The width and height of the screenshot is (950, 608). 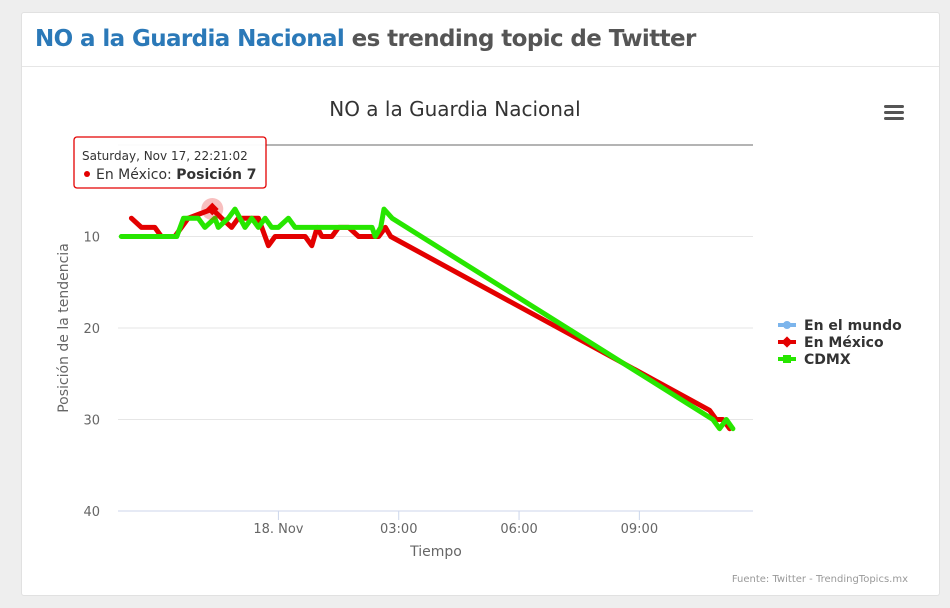 What do you see at coordinates (455, 109) in the screenshot?
I see `chart-title: NO a la Guardia Nacional` at bounding box center [455, 109].